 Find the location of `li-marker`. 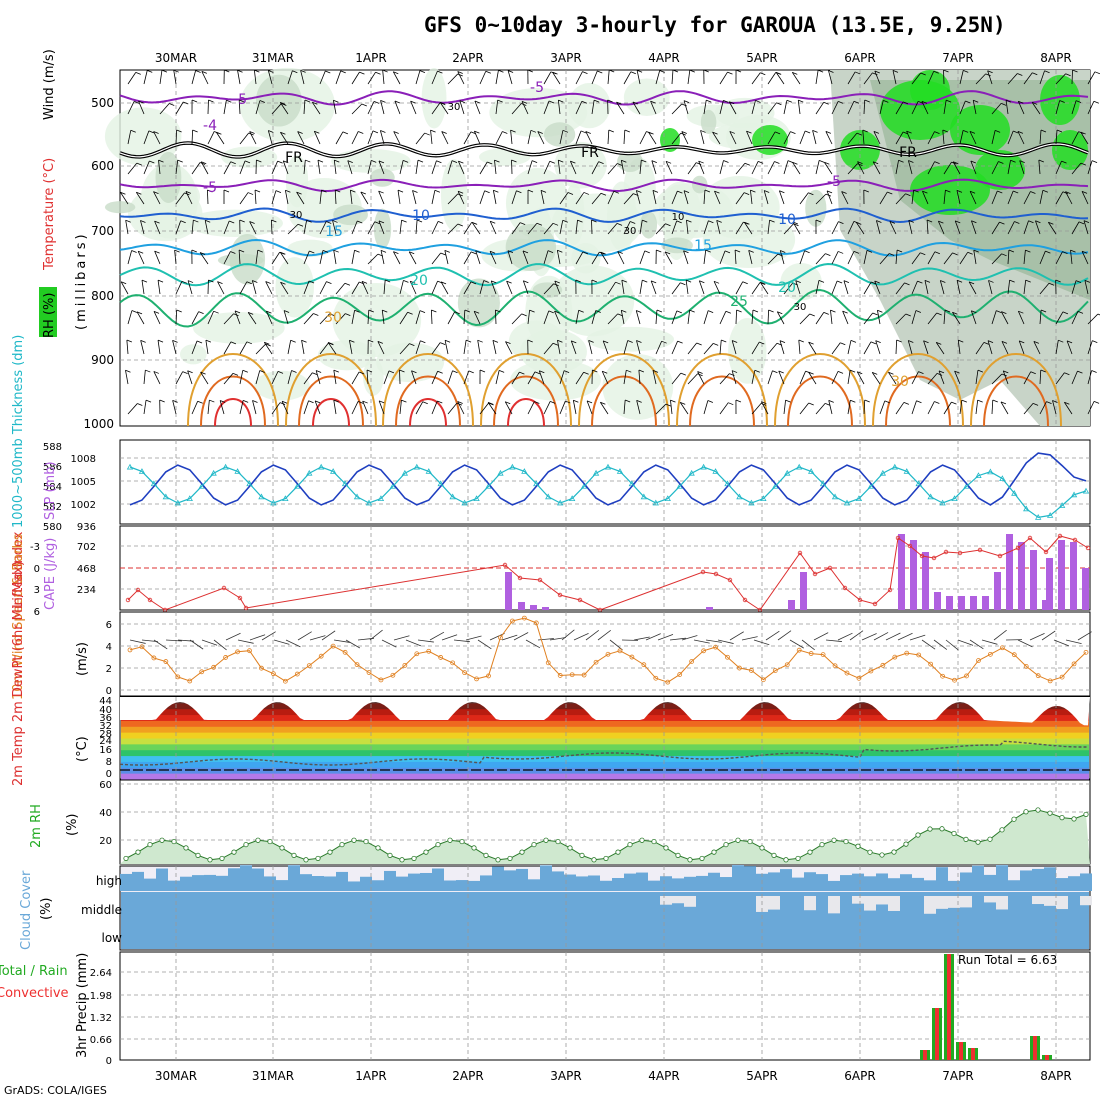

li-marker is located at coordinates (1088, 548).